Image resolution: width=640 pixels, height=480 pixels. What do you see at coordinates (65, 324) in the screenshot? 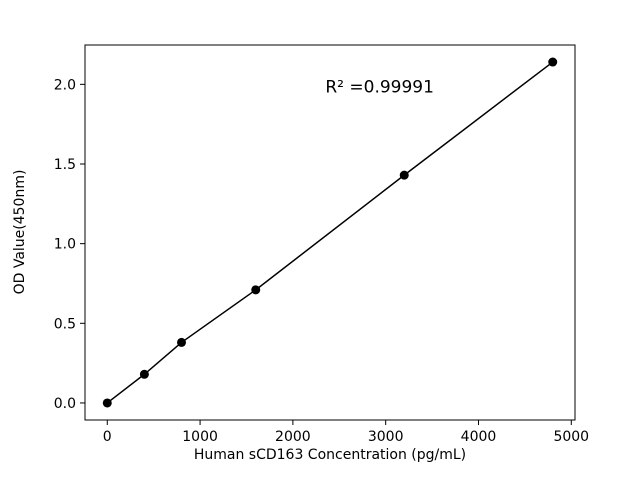
I see `y-tick-label: 0.5` at bounding box center [65, 324].